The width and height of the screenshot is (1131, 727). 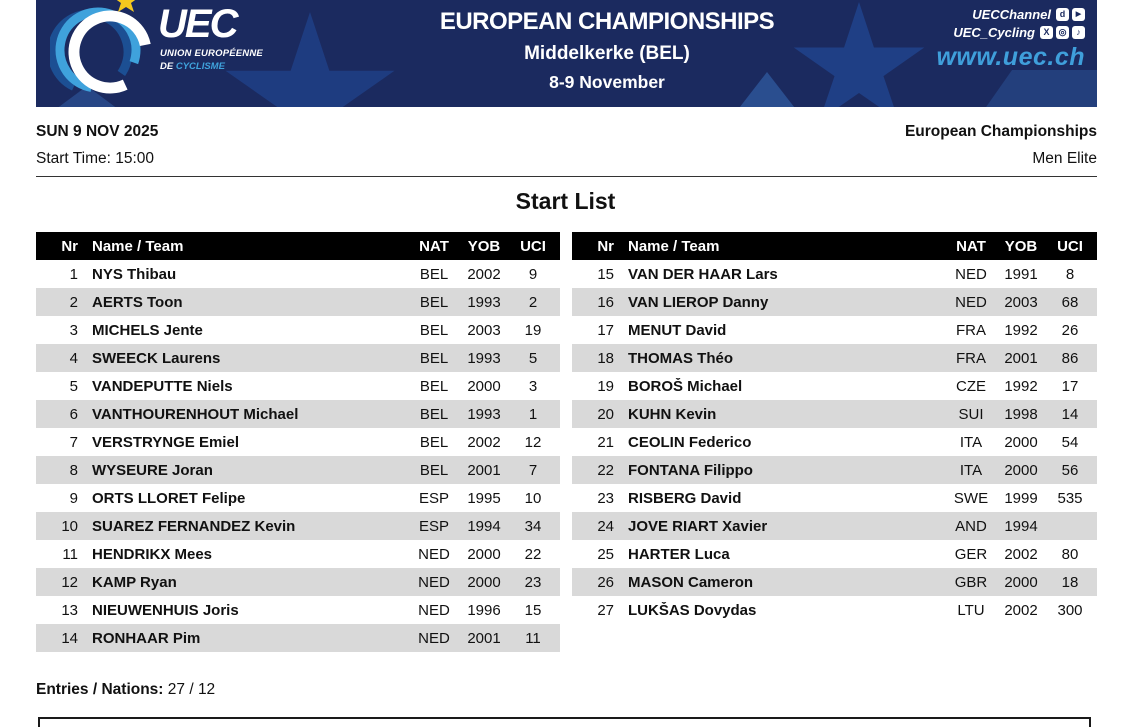 What do you see at coordinates (859, 54) in the screenshot?
I see `decorative-star` at bounding box center [859, 54].